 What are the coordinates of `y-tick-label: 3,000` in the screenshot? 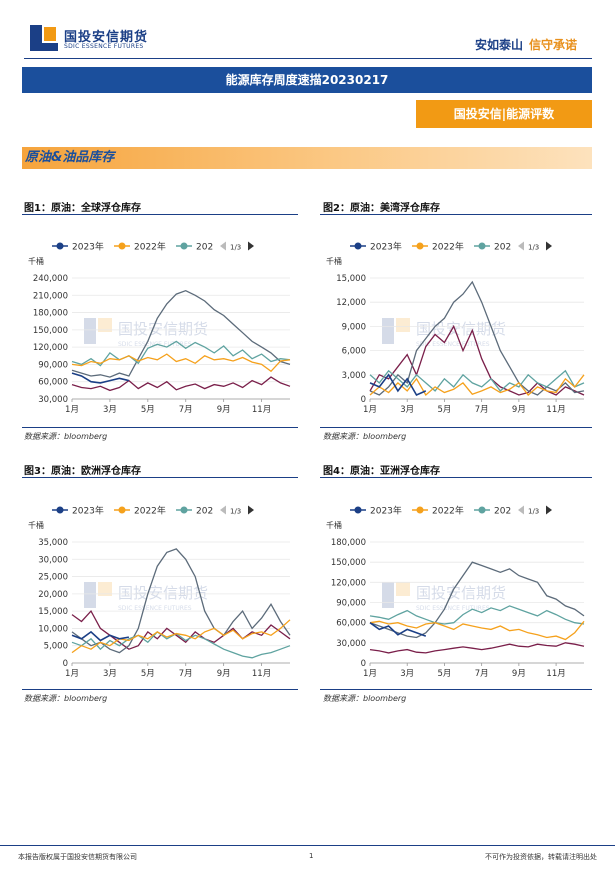 It's located at (354, 376).